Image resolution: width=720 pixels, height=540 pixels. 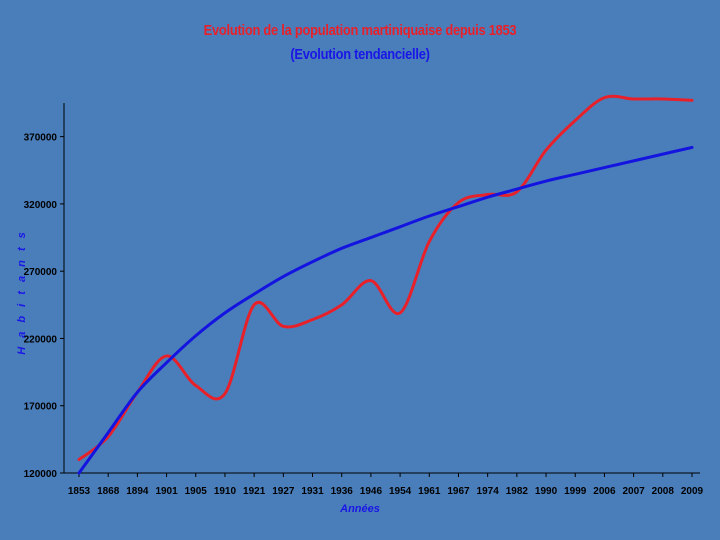 I want to click on chart-subtitle: (Evolution tendancielle), so click(x=360, y=54).